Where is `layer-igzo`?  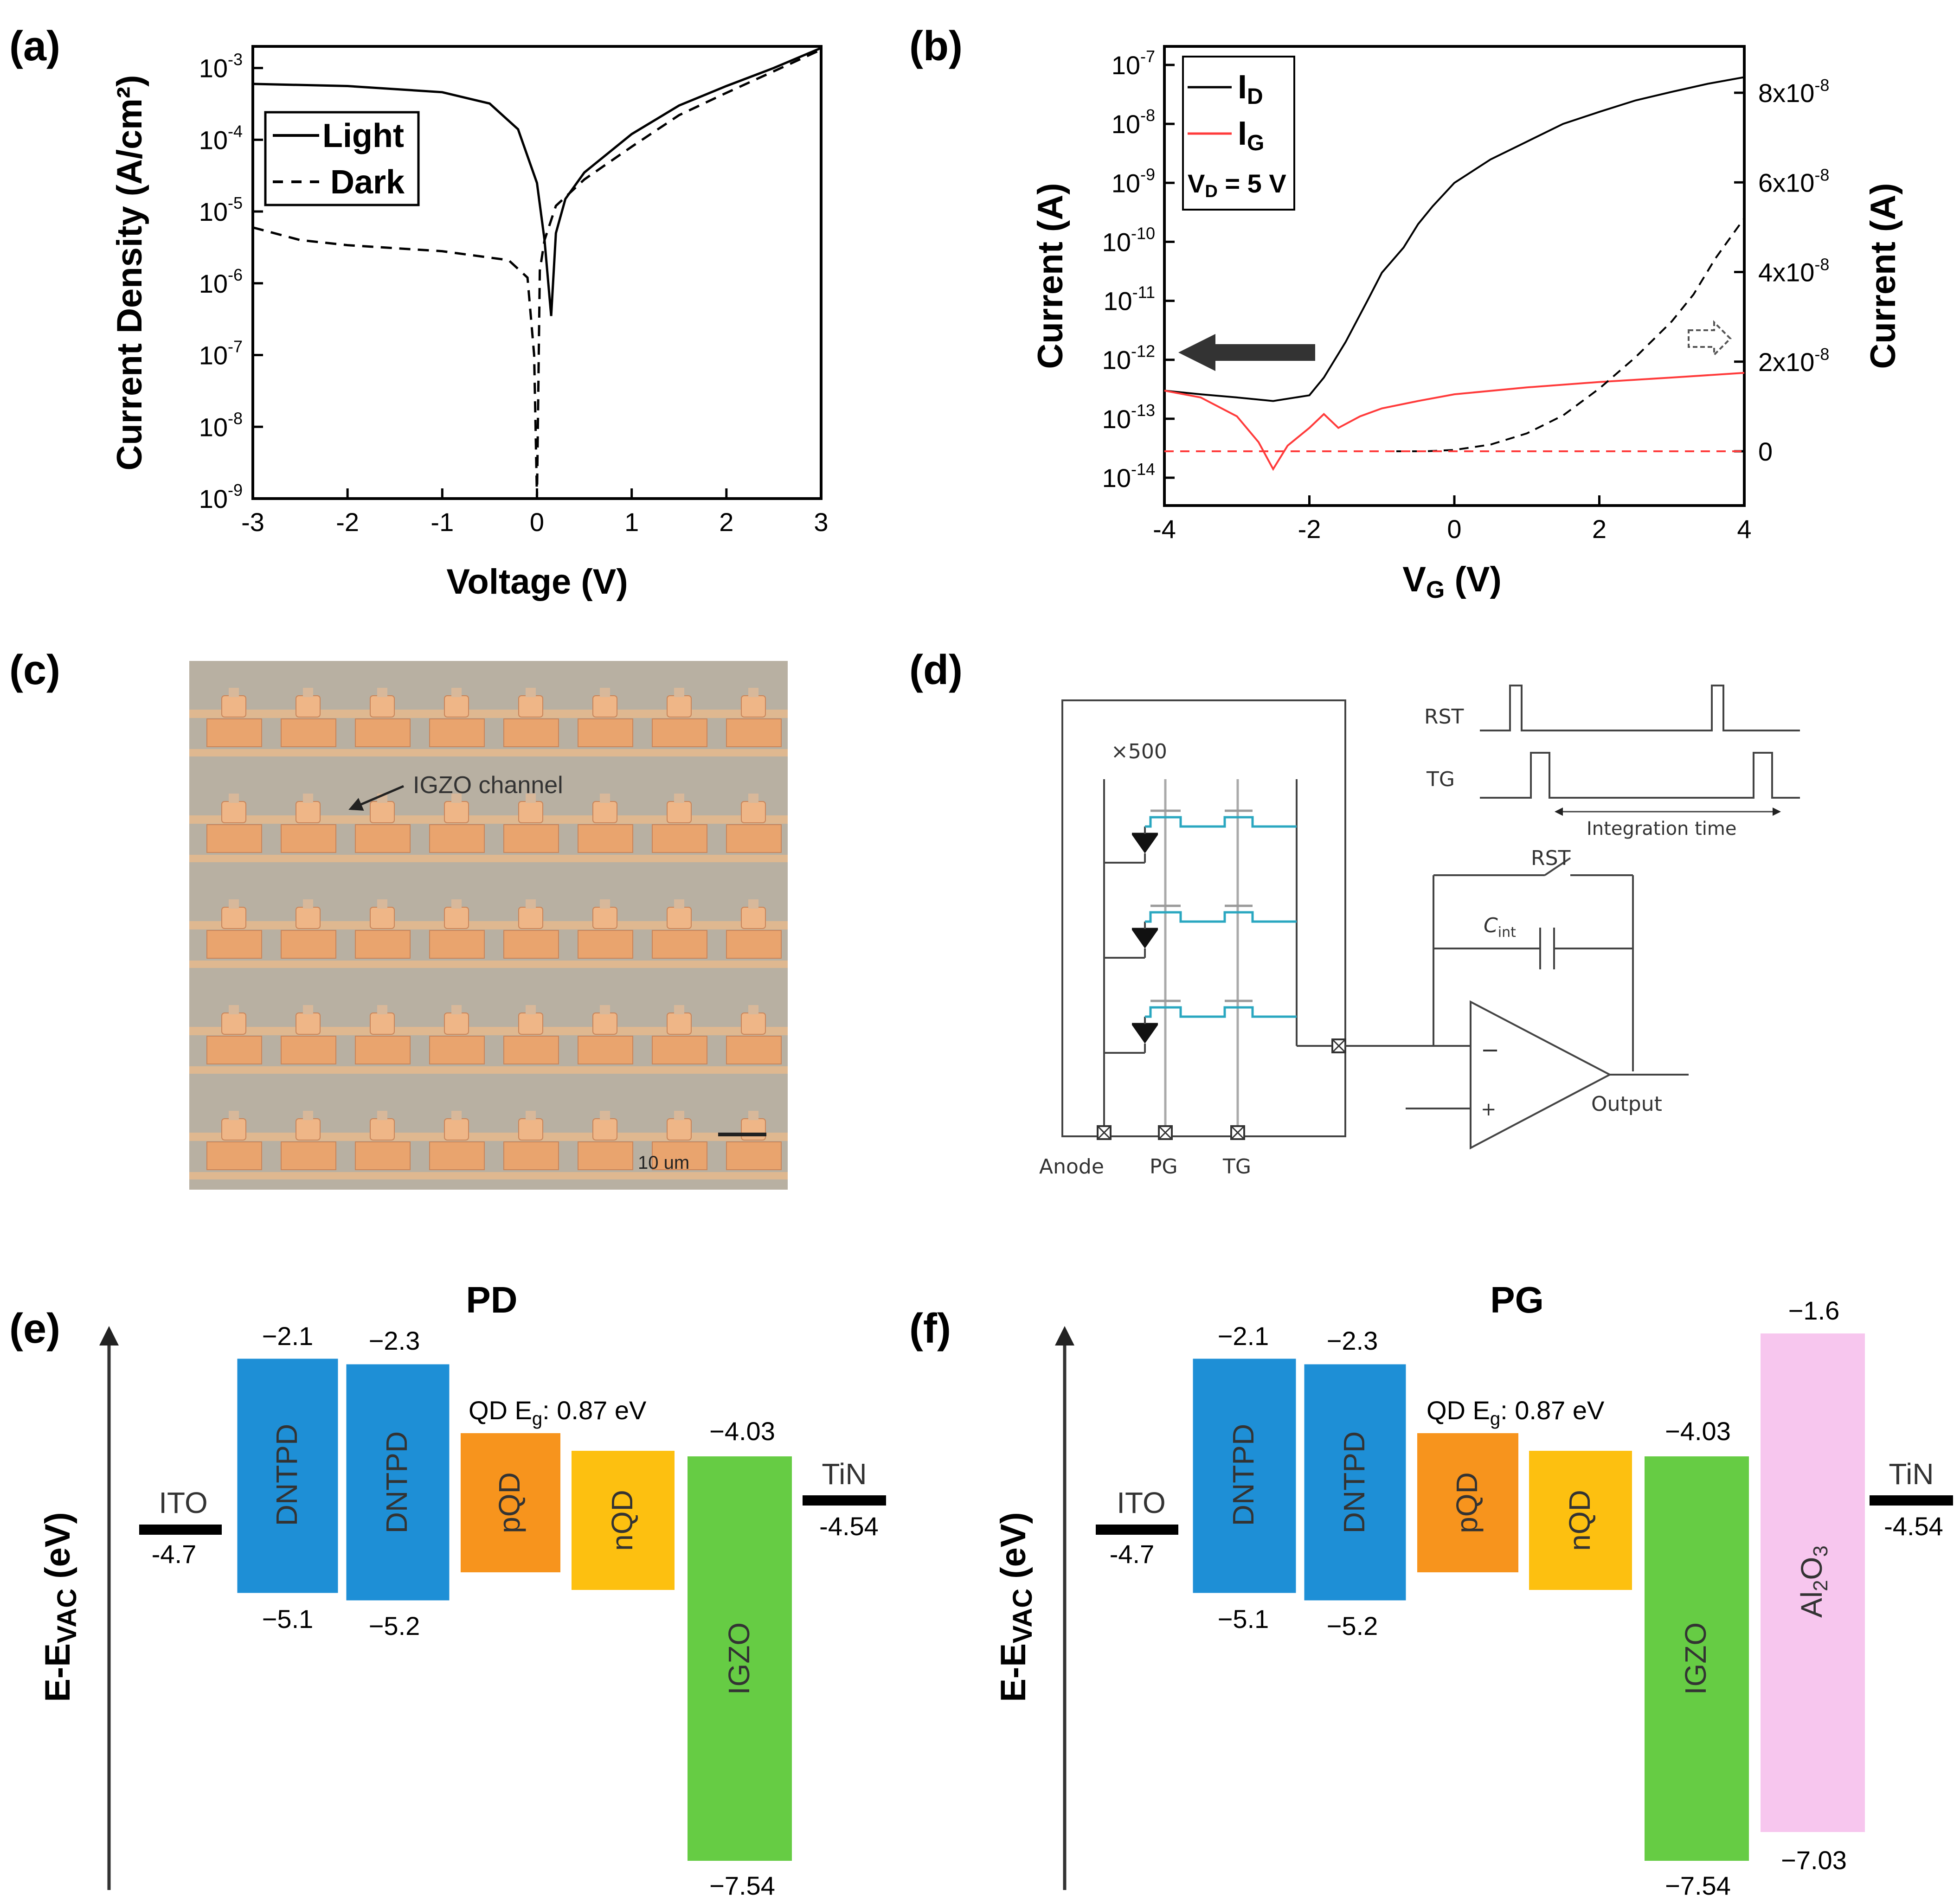
layer-igzo is located at coordinates (1697, 1658).